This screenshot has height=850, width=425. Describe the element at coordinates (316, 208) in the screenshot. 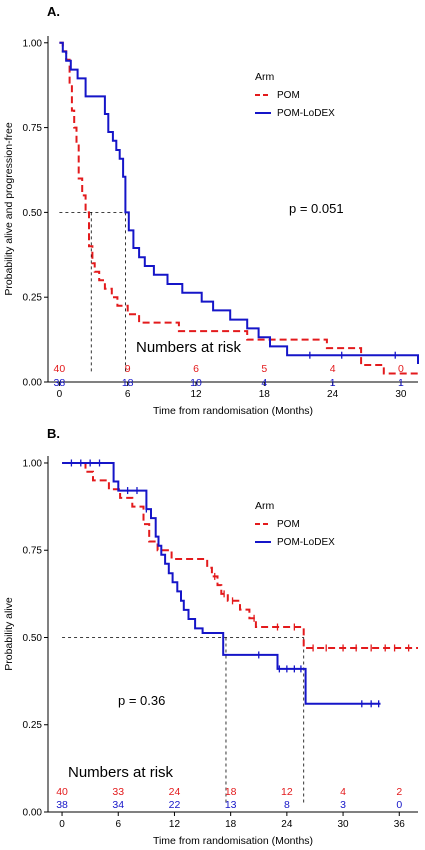

I see `p-value: p = 0.051` at that location.